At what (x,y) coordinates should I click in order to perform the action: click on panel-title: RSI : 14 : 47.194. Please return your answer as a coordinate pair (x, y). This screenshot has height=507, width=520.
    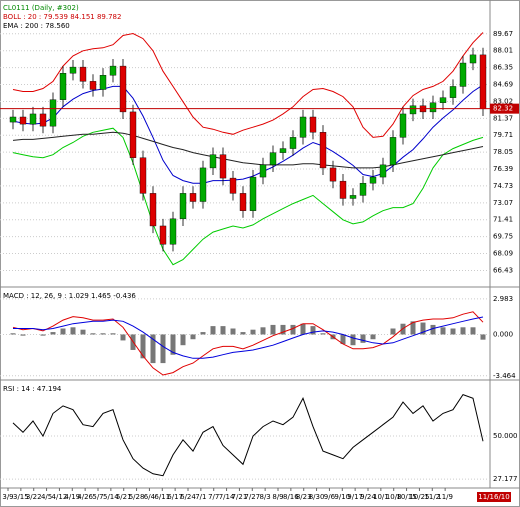
    Looking at the image, I should click on (32, 389).